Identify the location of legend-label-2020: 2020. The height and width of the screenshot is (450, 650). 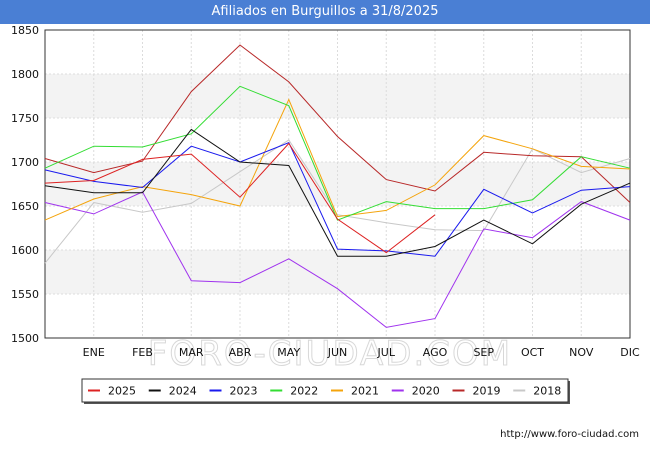
(426, 391).